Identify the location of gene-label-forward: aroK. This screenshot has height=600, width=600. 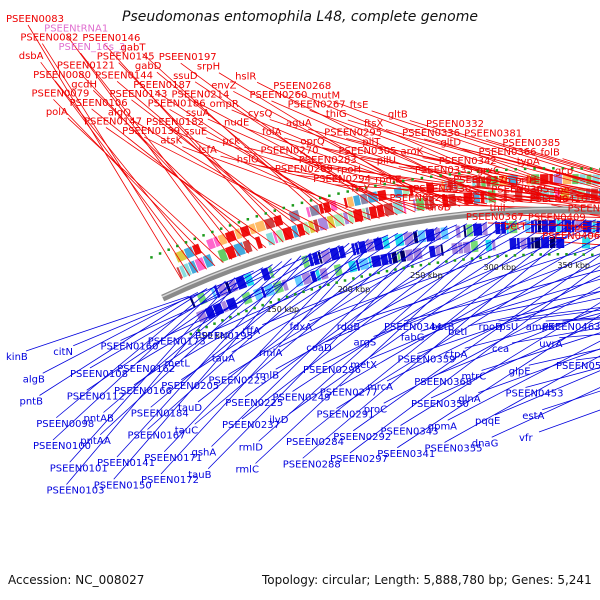
(412, 152).